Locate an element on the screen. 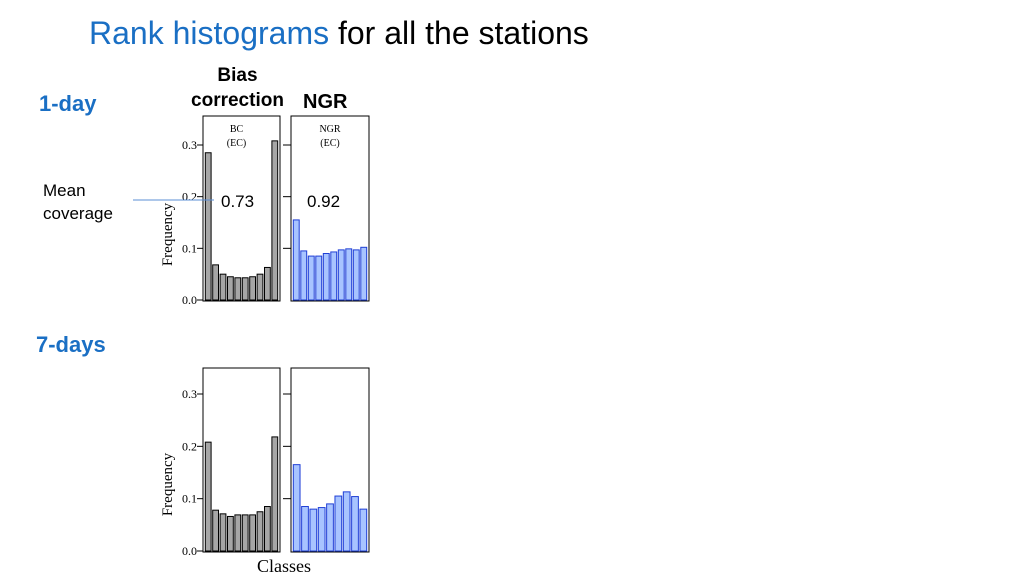 This screenshot has width=1024, height=576. title-accent: Rank histograms is located at coordinates (209, 33).